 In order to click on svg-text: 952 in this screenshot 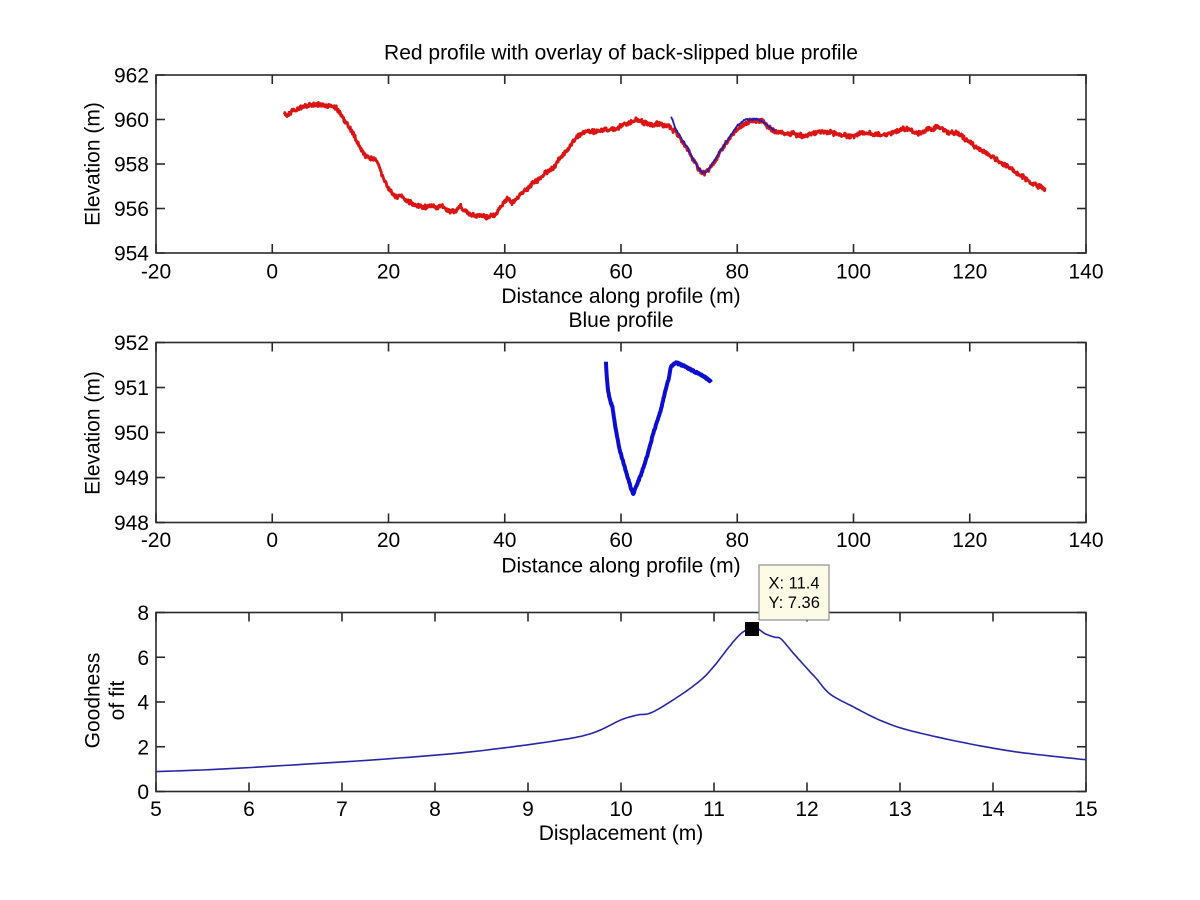, I will do `click(131, 343)`.